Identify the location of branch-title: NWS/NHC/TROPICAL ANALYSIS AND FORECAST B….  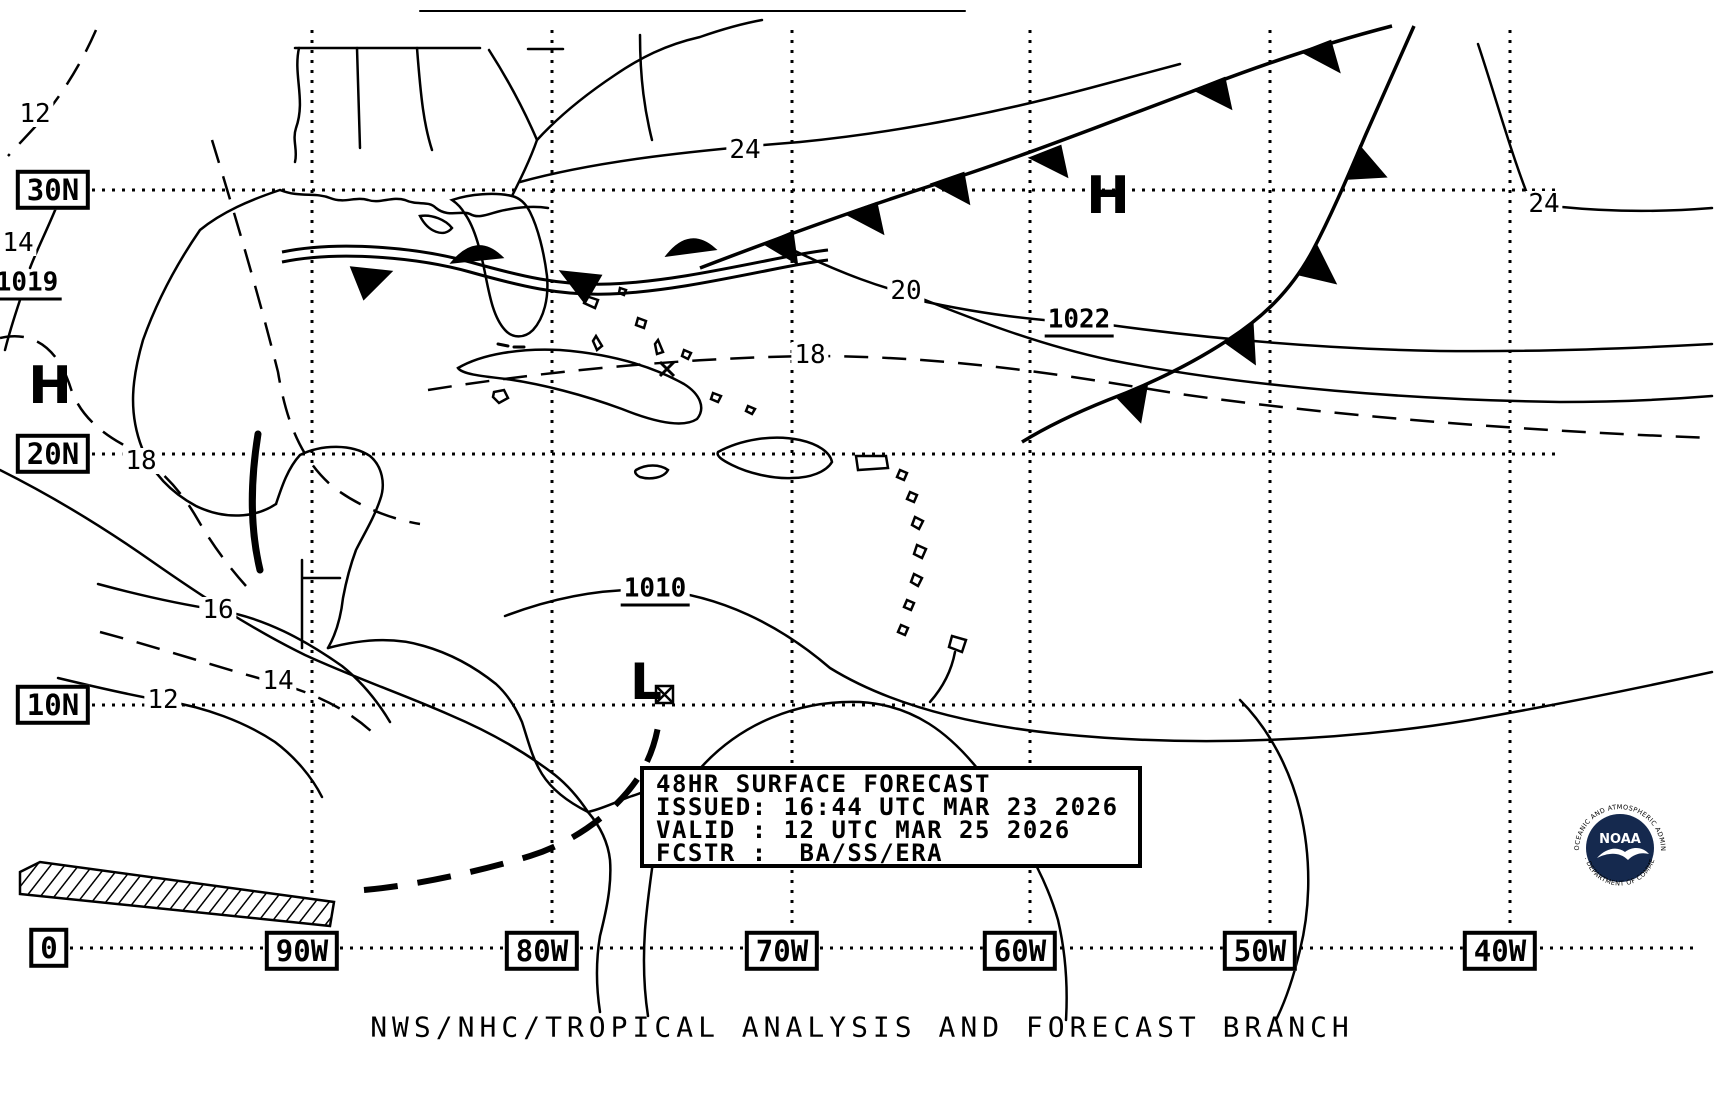
(862, 1027).